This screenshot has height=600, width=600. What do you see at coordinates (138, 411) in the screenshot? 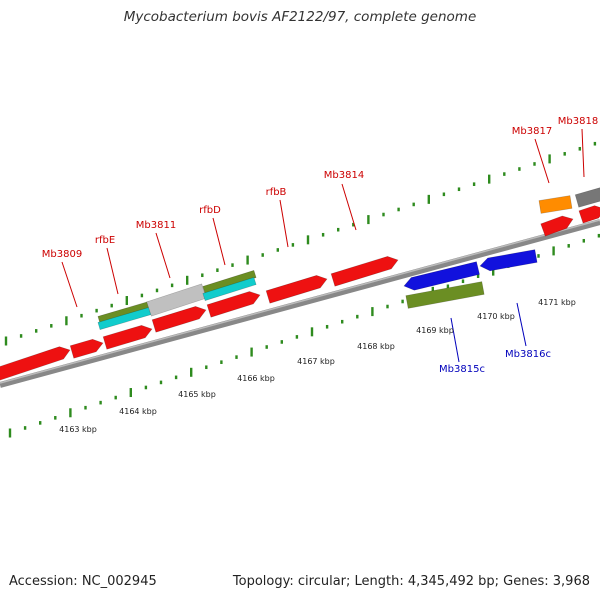
I see `scale-label: 4164 kbp` at bounding box center [138, 411].